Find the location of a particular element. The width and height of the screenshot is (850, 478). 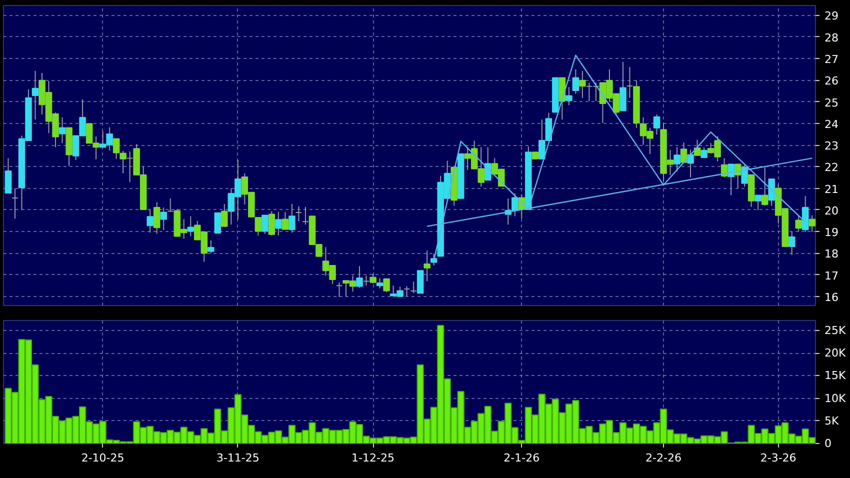

y-tick-label: 25 is located at coordinates (831, 103).